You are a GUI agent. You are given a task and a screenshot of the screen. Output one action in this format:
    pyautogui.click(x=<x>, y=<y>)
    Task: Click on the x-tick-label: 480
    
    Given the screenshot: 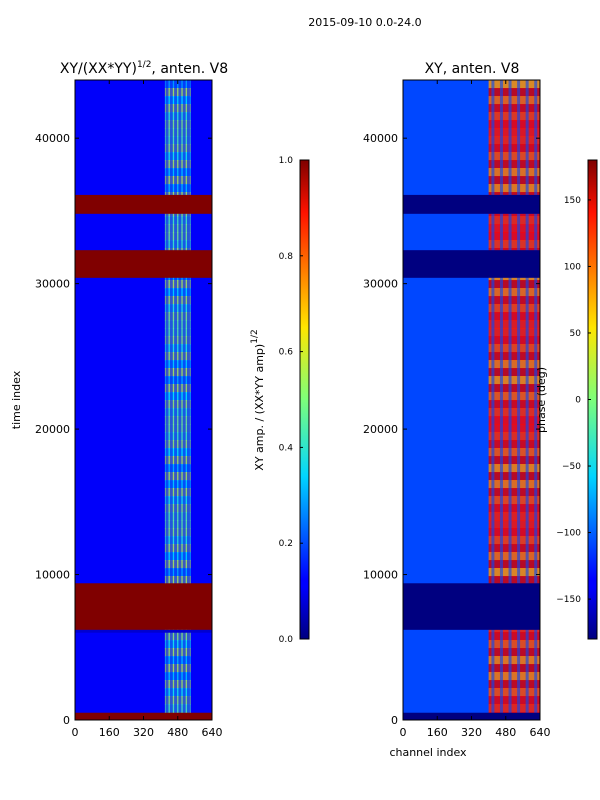 What is the action you would take?
    pyautogui.click(x=505, y=732)
    